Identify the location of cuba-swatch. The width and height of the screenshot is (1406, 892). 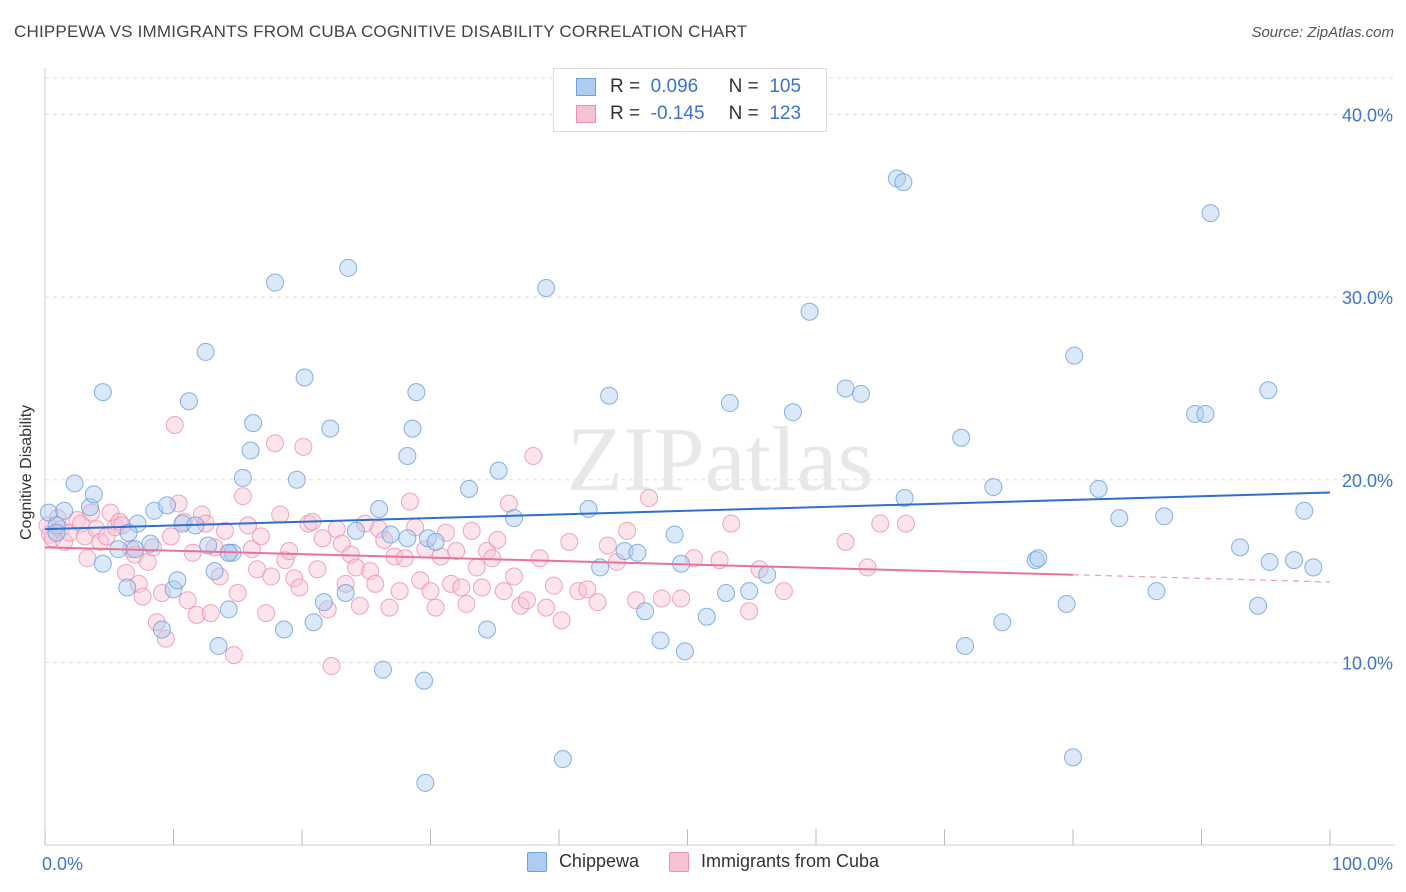
(586, 114).